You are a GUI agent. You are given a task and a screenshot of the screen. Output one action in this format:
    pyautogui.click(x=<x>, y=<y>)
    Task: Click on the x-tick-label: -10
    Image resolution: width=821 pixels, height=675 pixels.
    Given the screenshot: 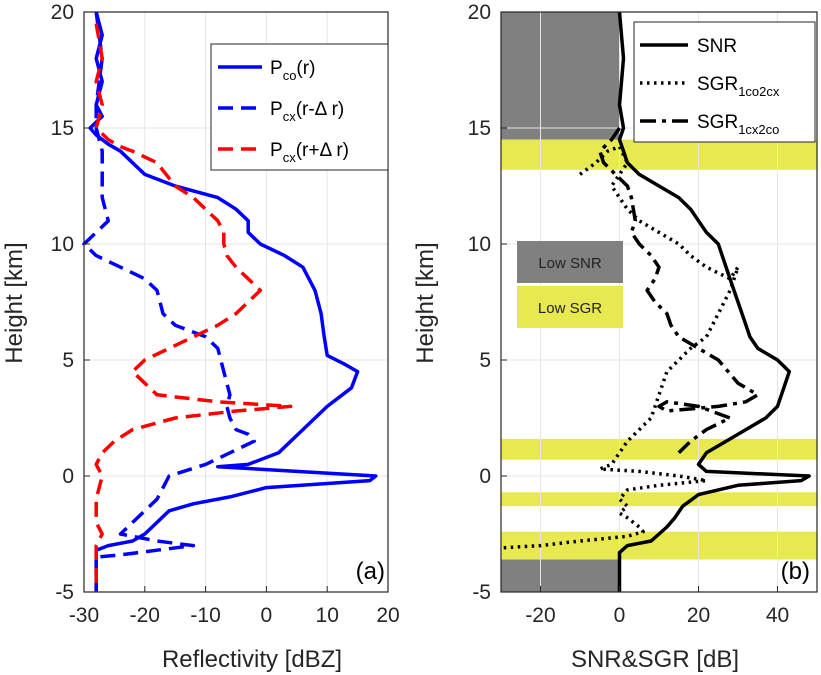 What is the action you would take?
    pyautogui.click(x=205, y=615)
    